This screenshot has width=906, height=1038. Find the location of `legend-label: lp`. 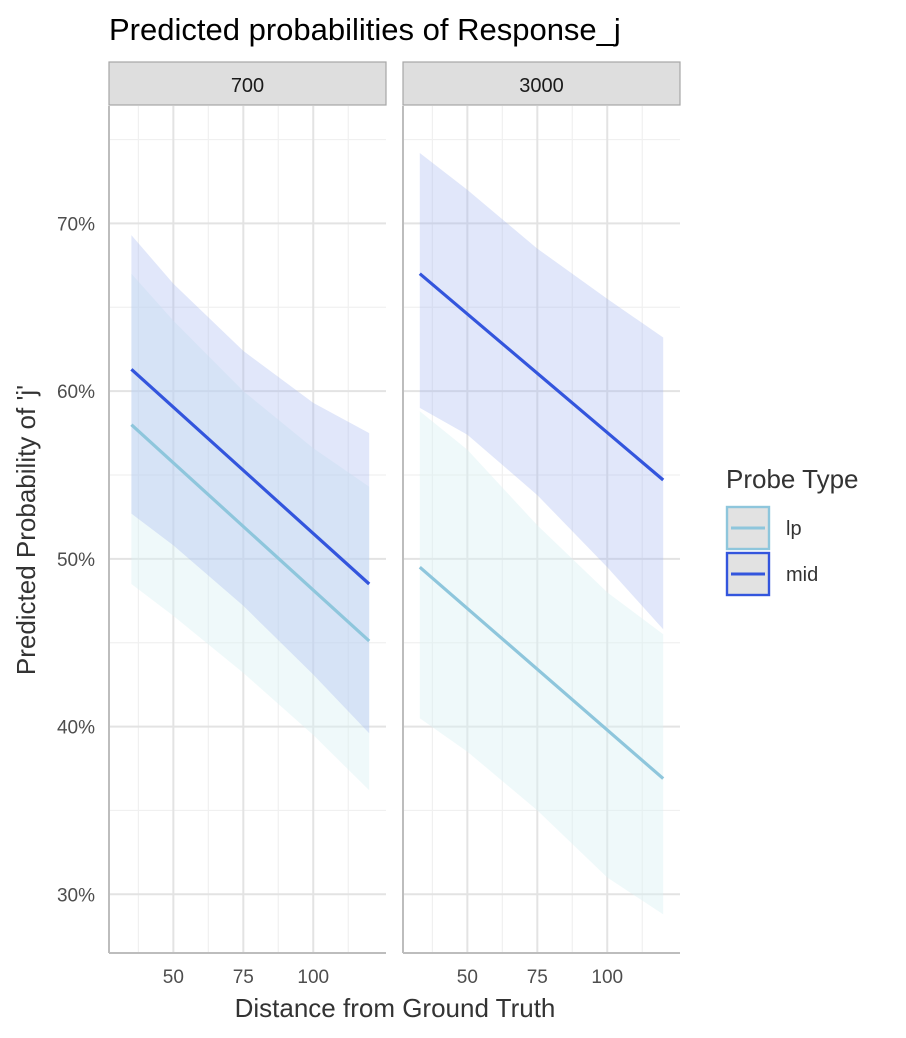

legend-label: lp is located at coordinates (794, 529).